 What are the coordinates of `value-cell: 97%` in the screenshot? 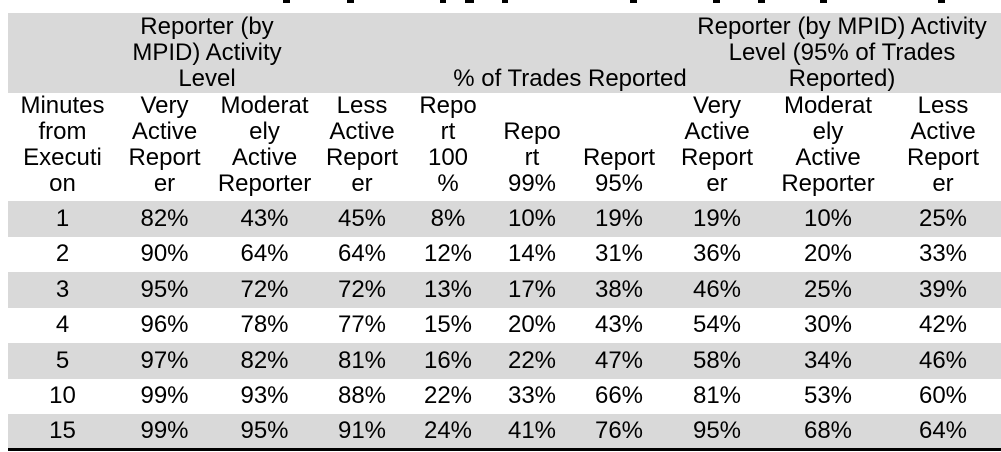 It's located at (164, 360).